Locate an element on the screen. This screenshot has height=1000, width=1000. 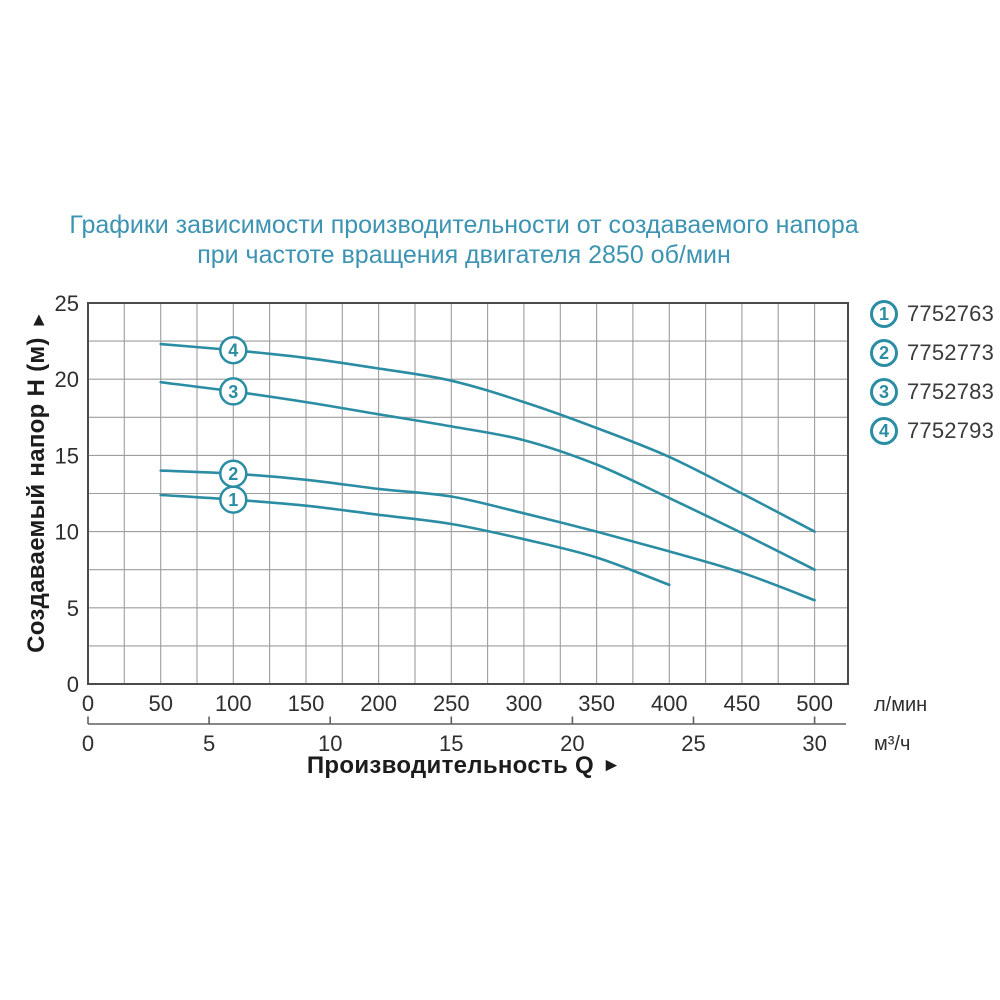
legend-marker-circle-3: 3 is located at coordinates (884, 392).